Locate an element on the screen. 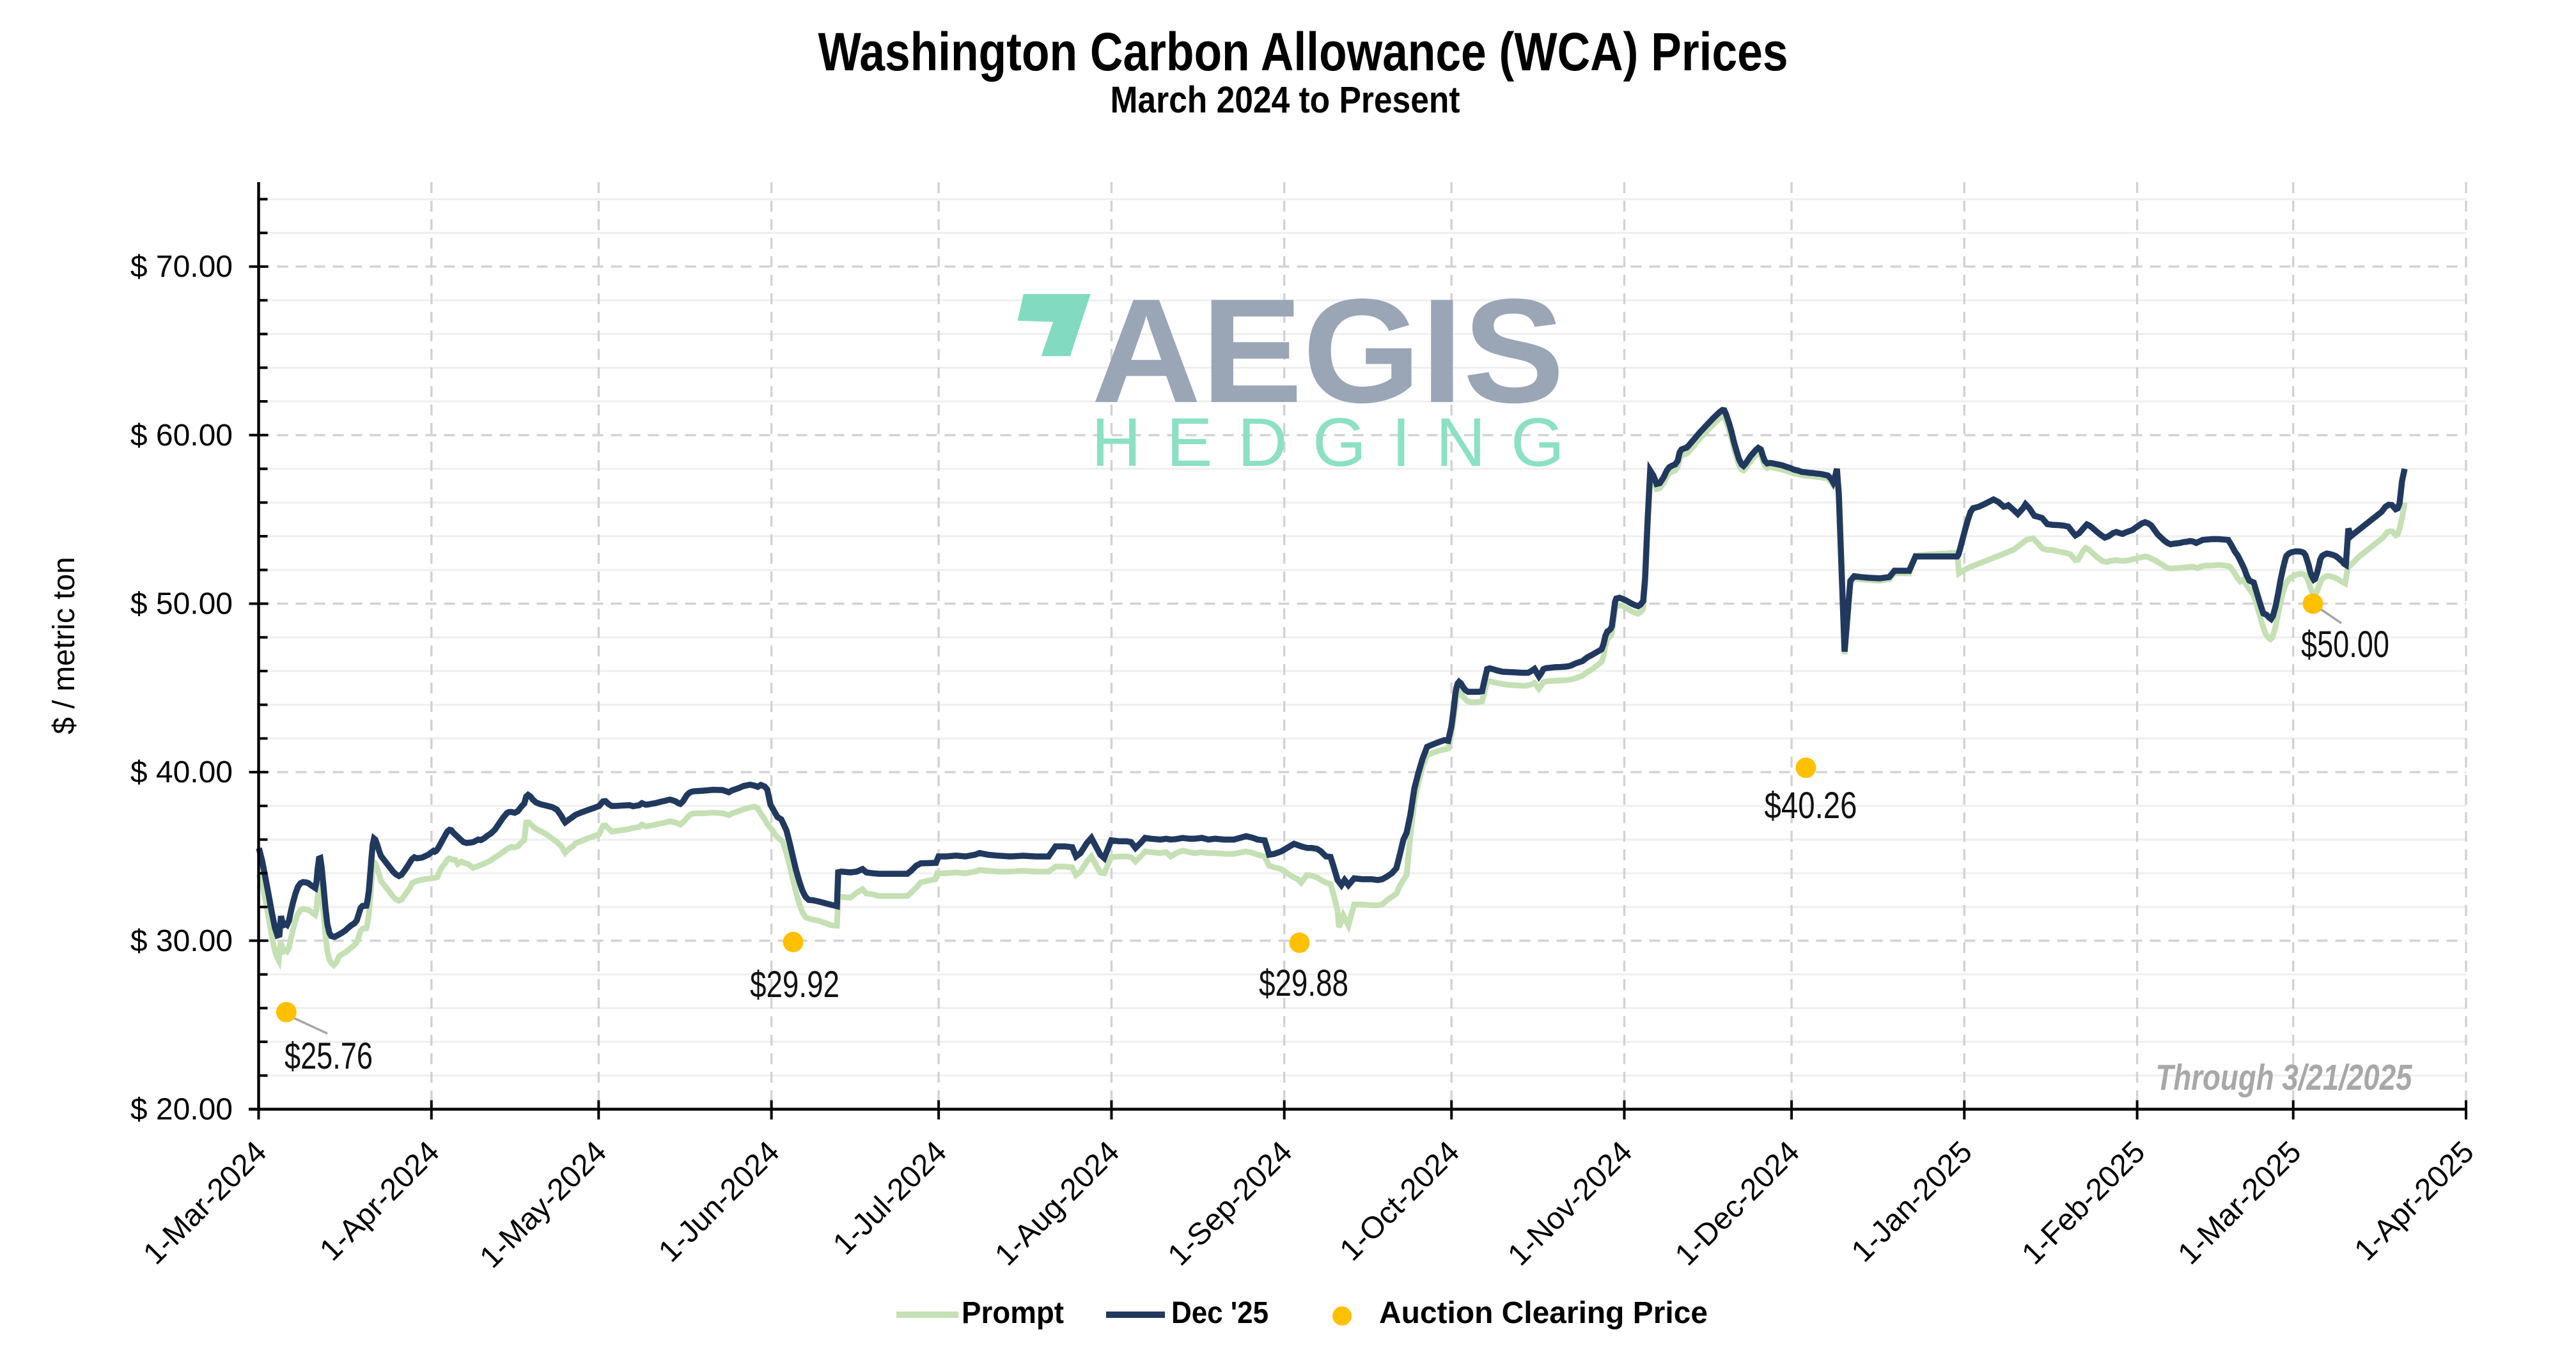  svg-text: $29.92 is located at coordinates (795, 984).